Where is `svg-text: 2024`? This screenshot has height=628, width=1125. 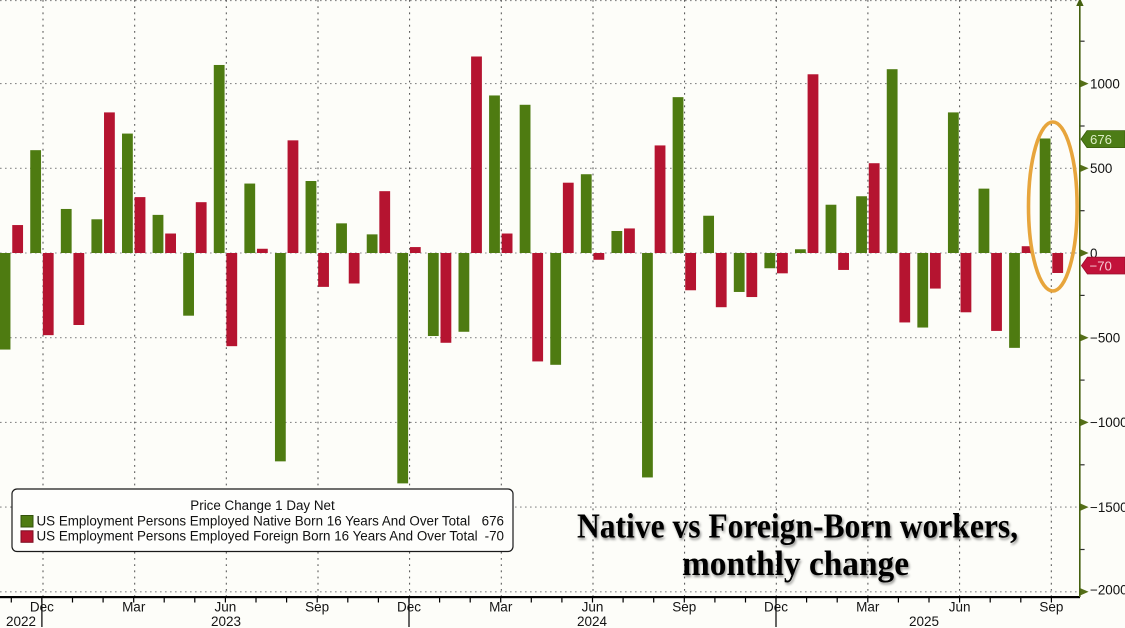
svg-text: 2024 is located at coordinates (592, 621).